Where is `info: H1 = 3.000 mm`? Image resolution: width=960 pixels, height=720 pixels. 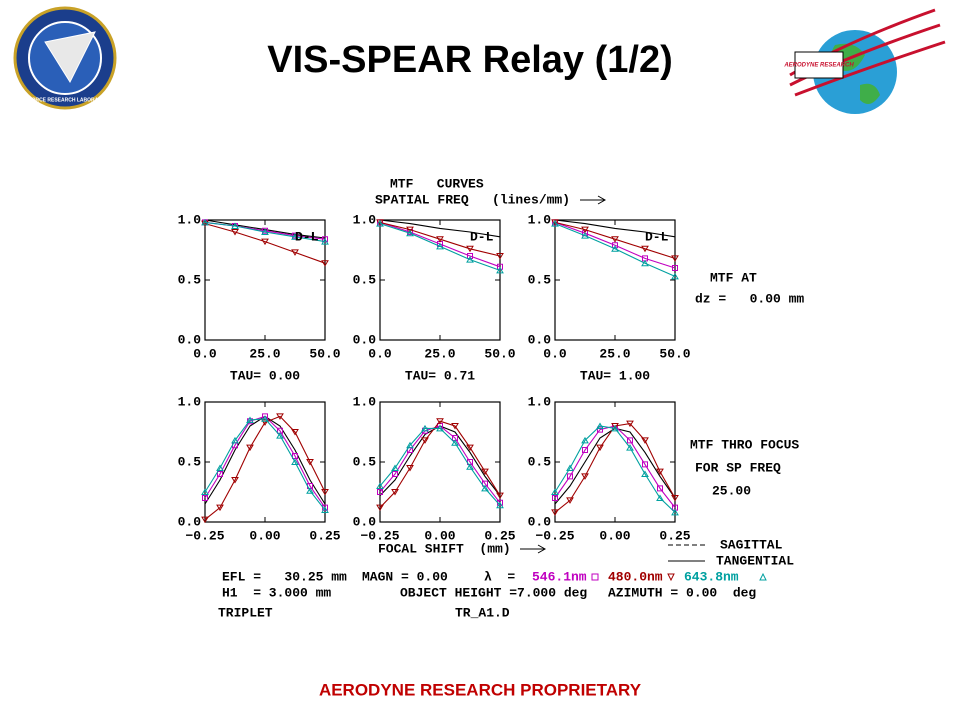
info: H1 = 3.000 mm is located at coordinates (276, 592).